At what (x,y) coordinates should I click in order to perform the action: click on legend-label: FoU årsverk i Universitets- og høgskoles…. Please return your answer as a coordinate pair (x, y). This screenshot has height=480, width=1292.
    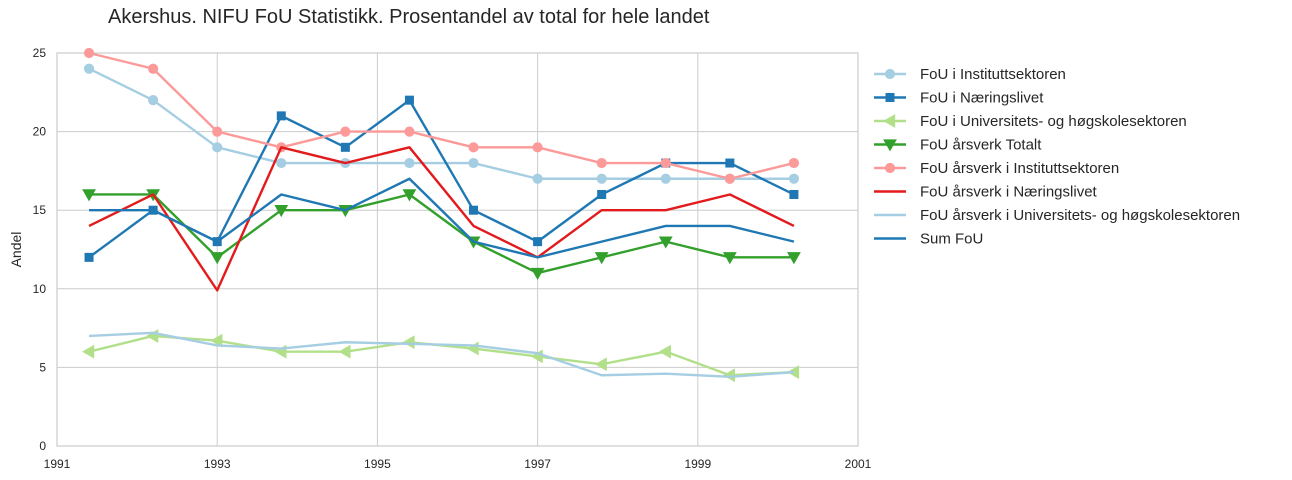
    Looking at the image, I should click on (1080, 215).